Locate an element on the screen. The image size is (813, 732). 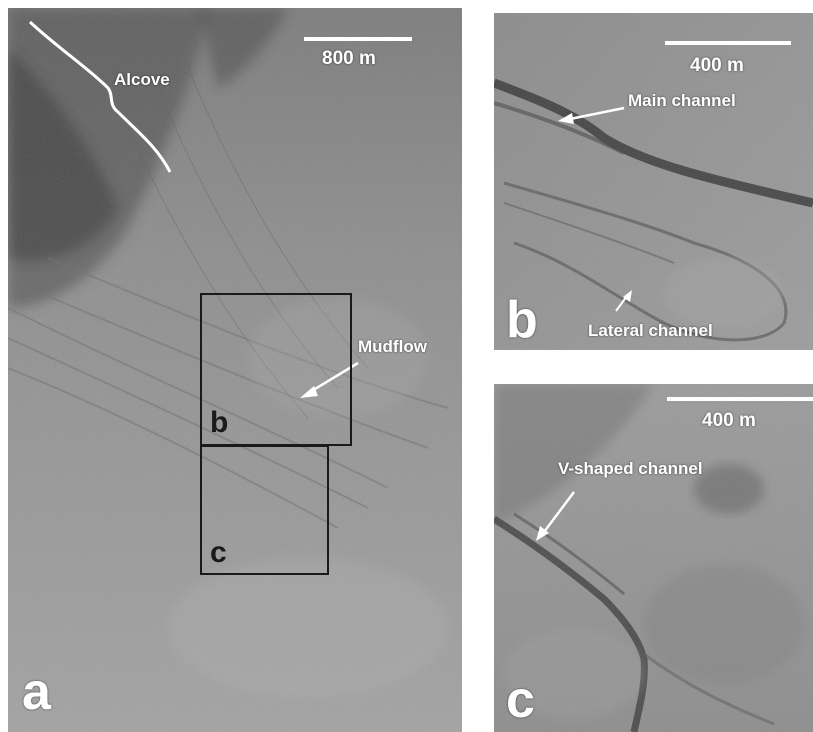
main-channel-label: Main channel is located at coordinates (682, 100).